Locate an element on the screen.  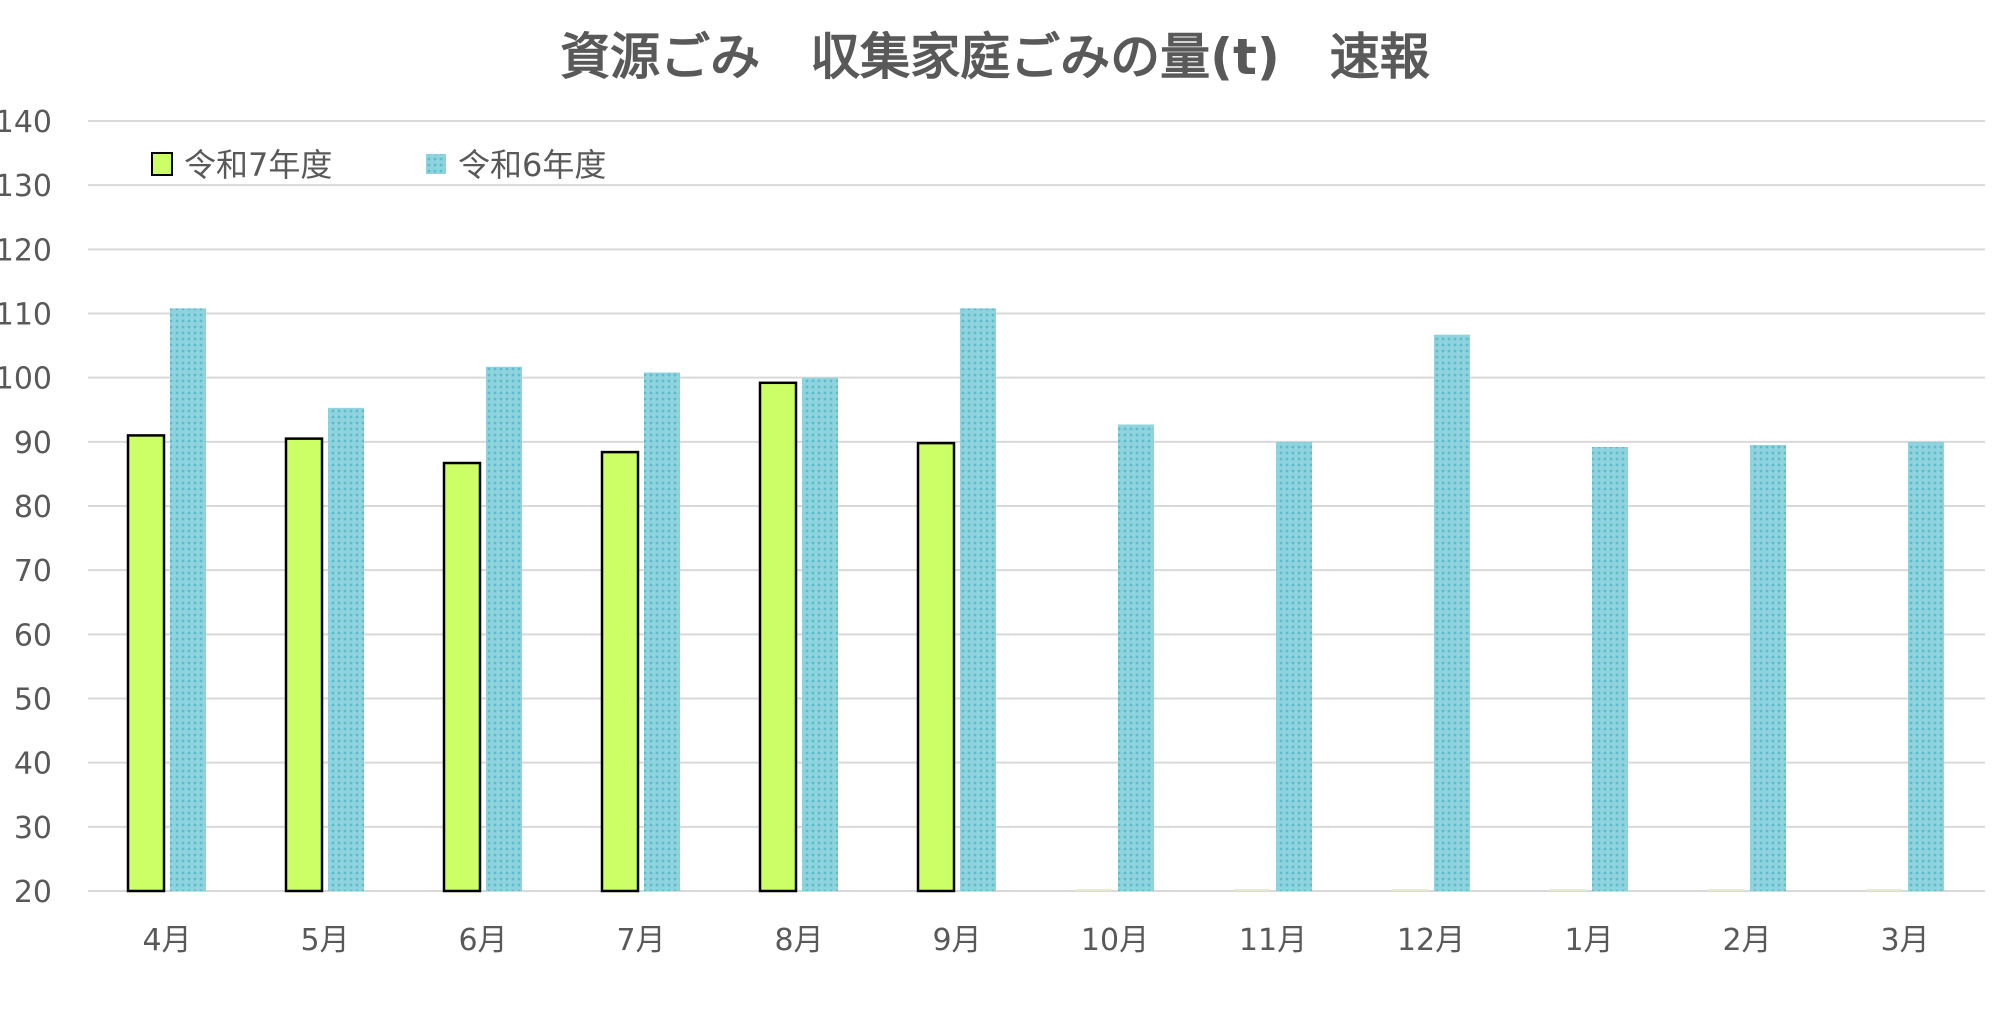
x-tick-label: 4月 is located at coordinates (166, 940).